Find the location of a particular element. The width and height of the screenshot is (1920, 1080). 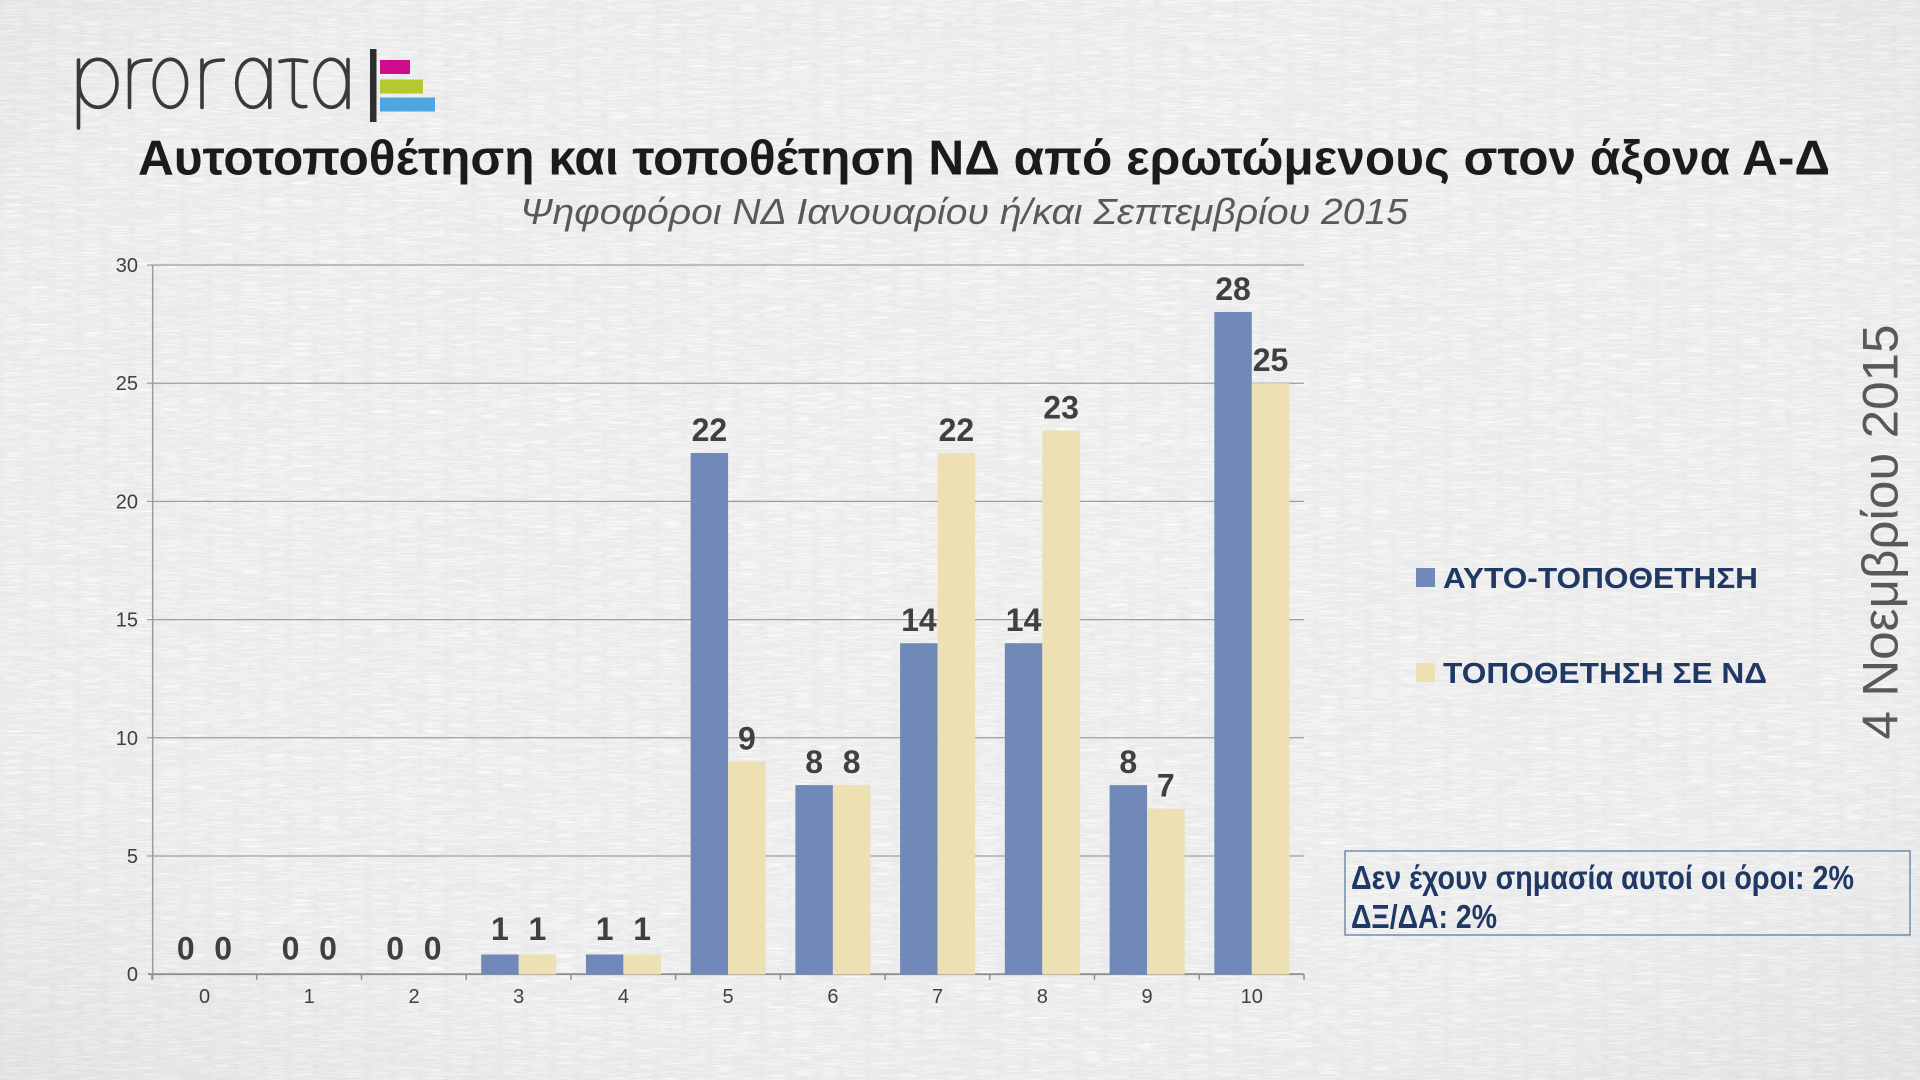

svg-text: 23 is located at coordinates (1061, 408).